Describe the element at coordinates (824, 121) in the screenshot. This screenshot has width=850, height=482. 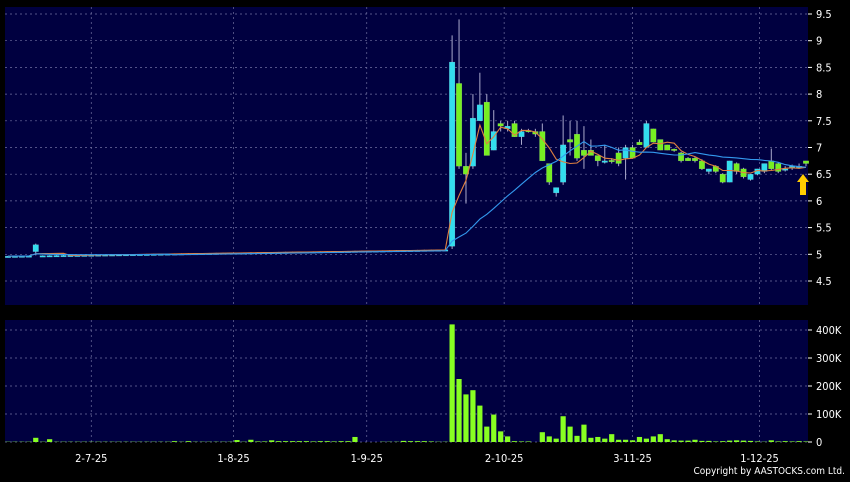
I see `price-tick-label: 7.5` at that location.